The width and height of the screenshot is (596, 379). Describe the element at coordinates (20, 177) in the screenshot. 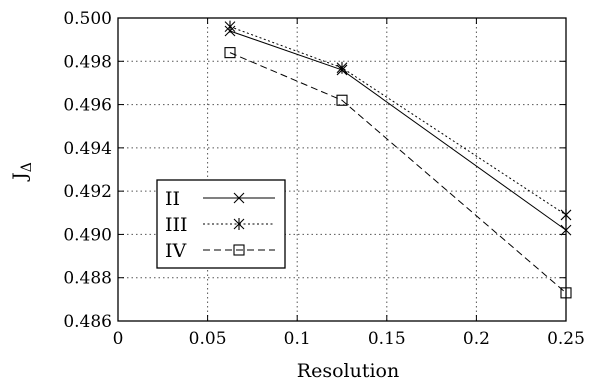

I see `y-axis-label-main: J` at that location.